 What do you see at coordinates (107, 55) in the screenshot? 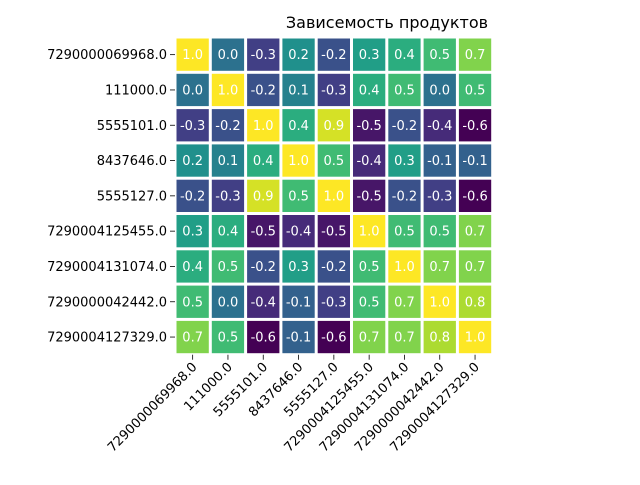
I see `y-tick-label: 7290000069968.0` at bounding box center [107, 55].